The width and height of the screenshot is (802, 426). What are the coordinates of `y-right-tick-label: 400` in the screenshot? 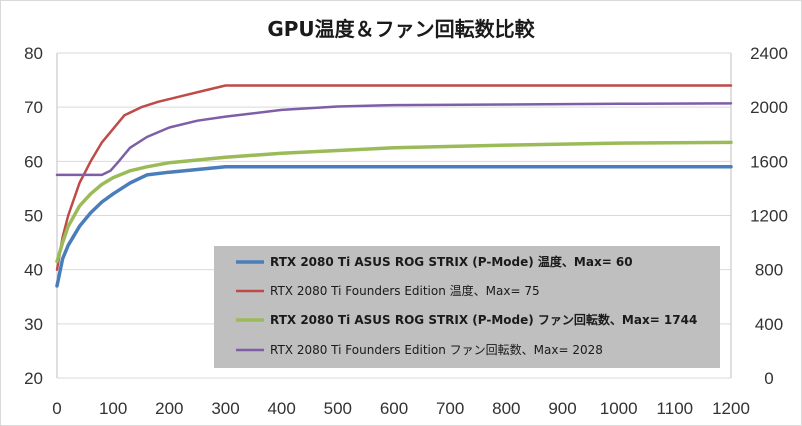 It's located at (769, 324).